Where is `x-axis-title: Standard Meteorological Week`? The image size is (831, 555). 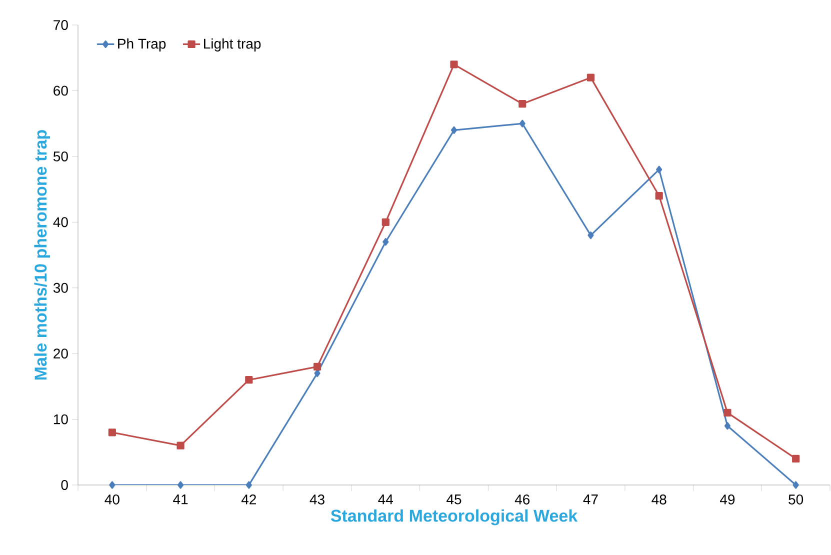
x-axis-title: Standard Meteorological Week is located at coordinates (454, 517).